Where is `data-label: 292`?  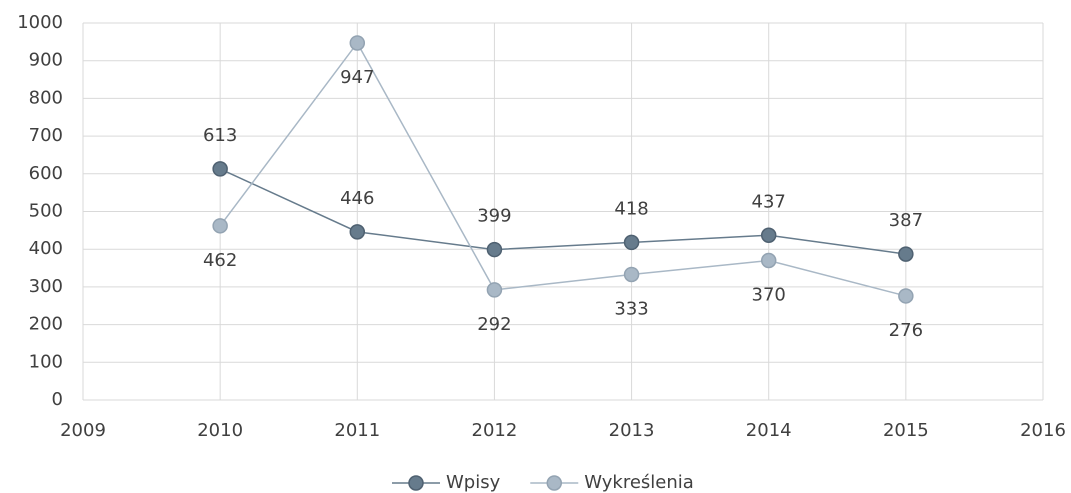 data-label: 292 is located at coordinates (494, 324).